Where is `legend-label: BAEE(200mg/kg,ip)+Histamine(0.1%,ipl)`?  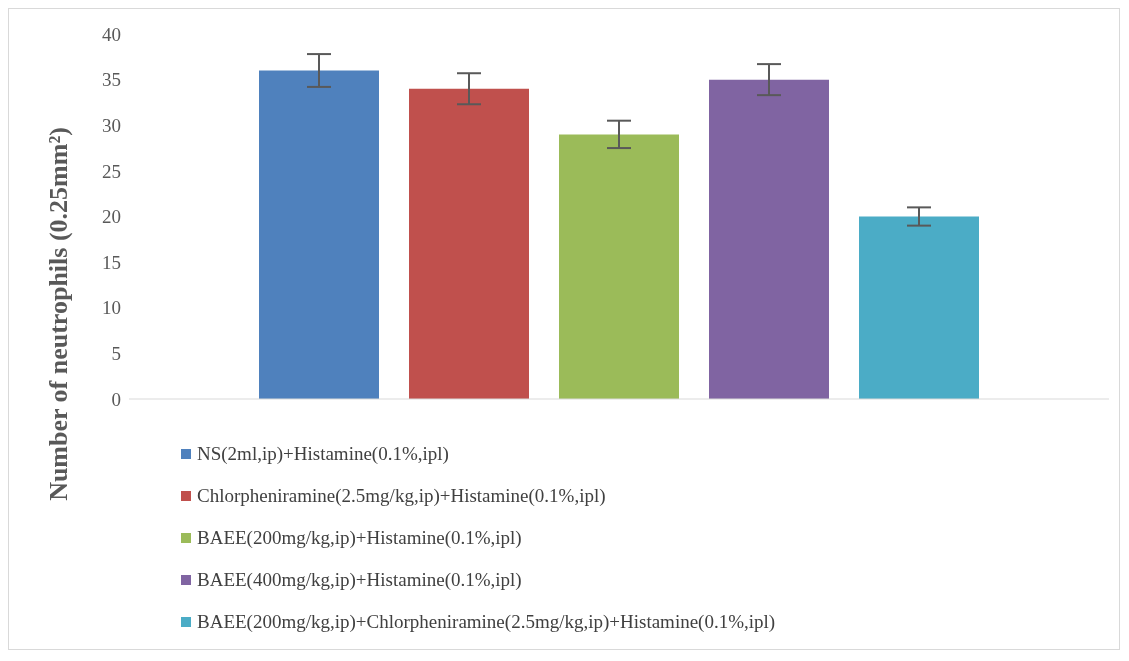
legend-label: BAEE(200mg/kg,ip)+Histamine(0.1%,ipl) is located at coordinates (359, 538).